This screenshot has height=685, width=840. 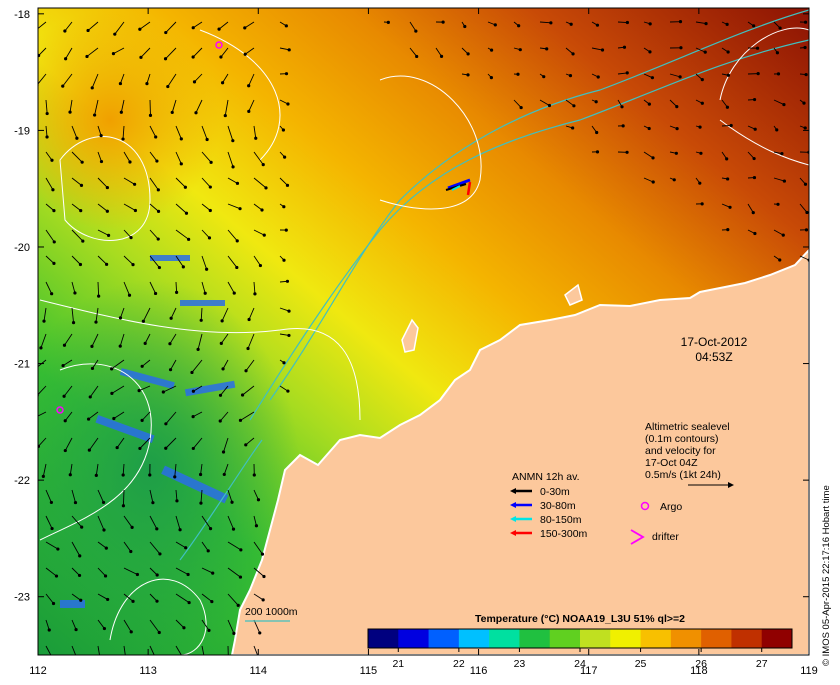 I want to click on longitude-tick-label: 119, so click(x=809, y=671).